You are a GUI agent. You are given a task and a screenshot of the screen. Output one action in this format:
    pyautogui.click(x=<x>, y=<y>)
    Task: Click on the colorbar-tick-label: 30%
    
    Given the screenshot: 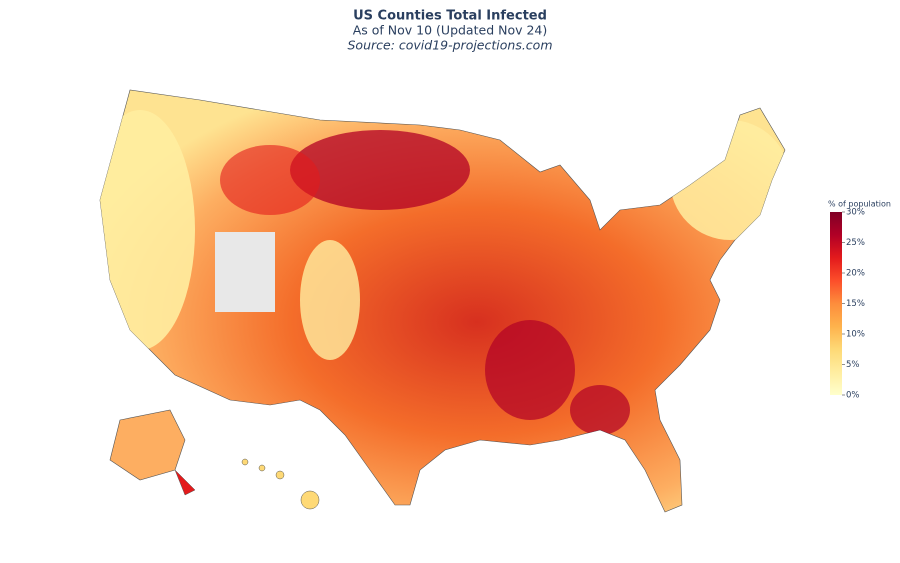 What is the action you would take?
    pyautogui.click(x=855, y=213)
    